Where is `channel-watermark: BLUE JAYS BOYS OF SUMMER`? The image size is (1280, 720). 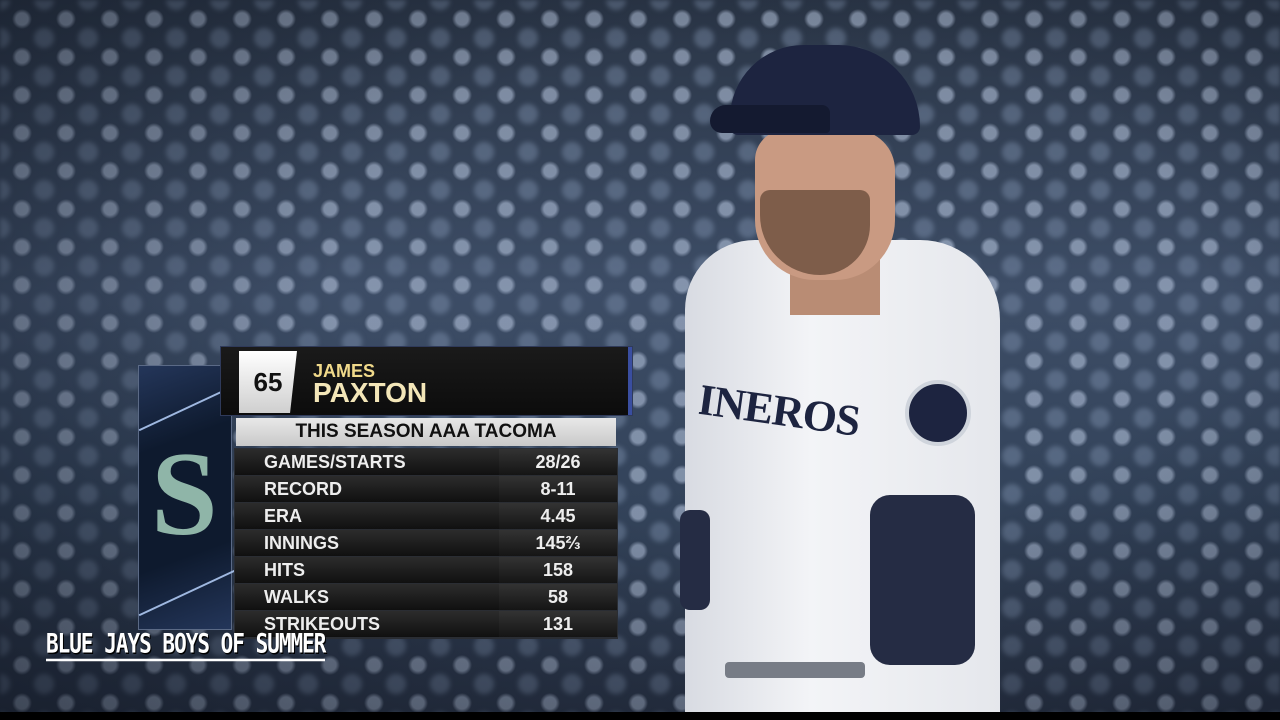
channel-watermark: BLUE JAYS BOYS OF SUMMER is located at coordinates (186, 645).